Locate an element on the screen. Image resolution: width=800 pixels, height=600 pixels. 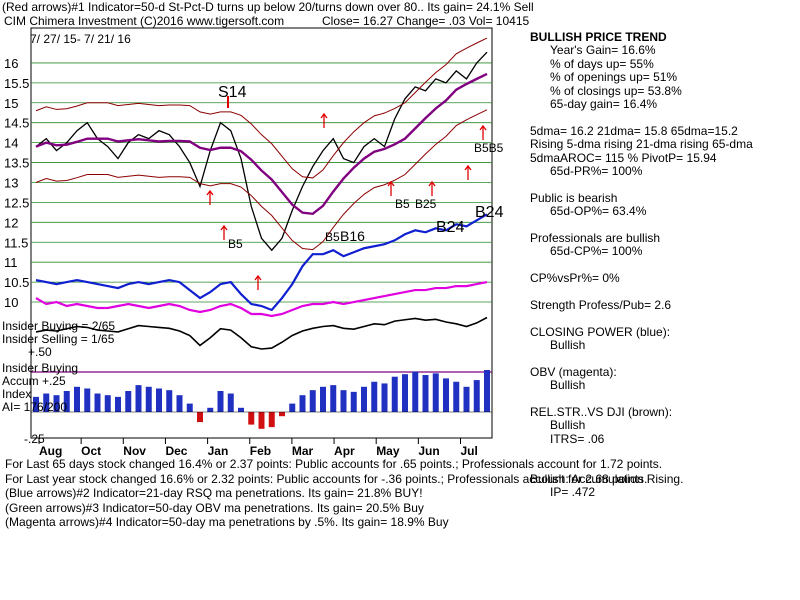
lower-label: -.25 is located at coordinates (34, 439).